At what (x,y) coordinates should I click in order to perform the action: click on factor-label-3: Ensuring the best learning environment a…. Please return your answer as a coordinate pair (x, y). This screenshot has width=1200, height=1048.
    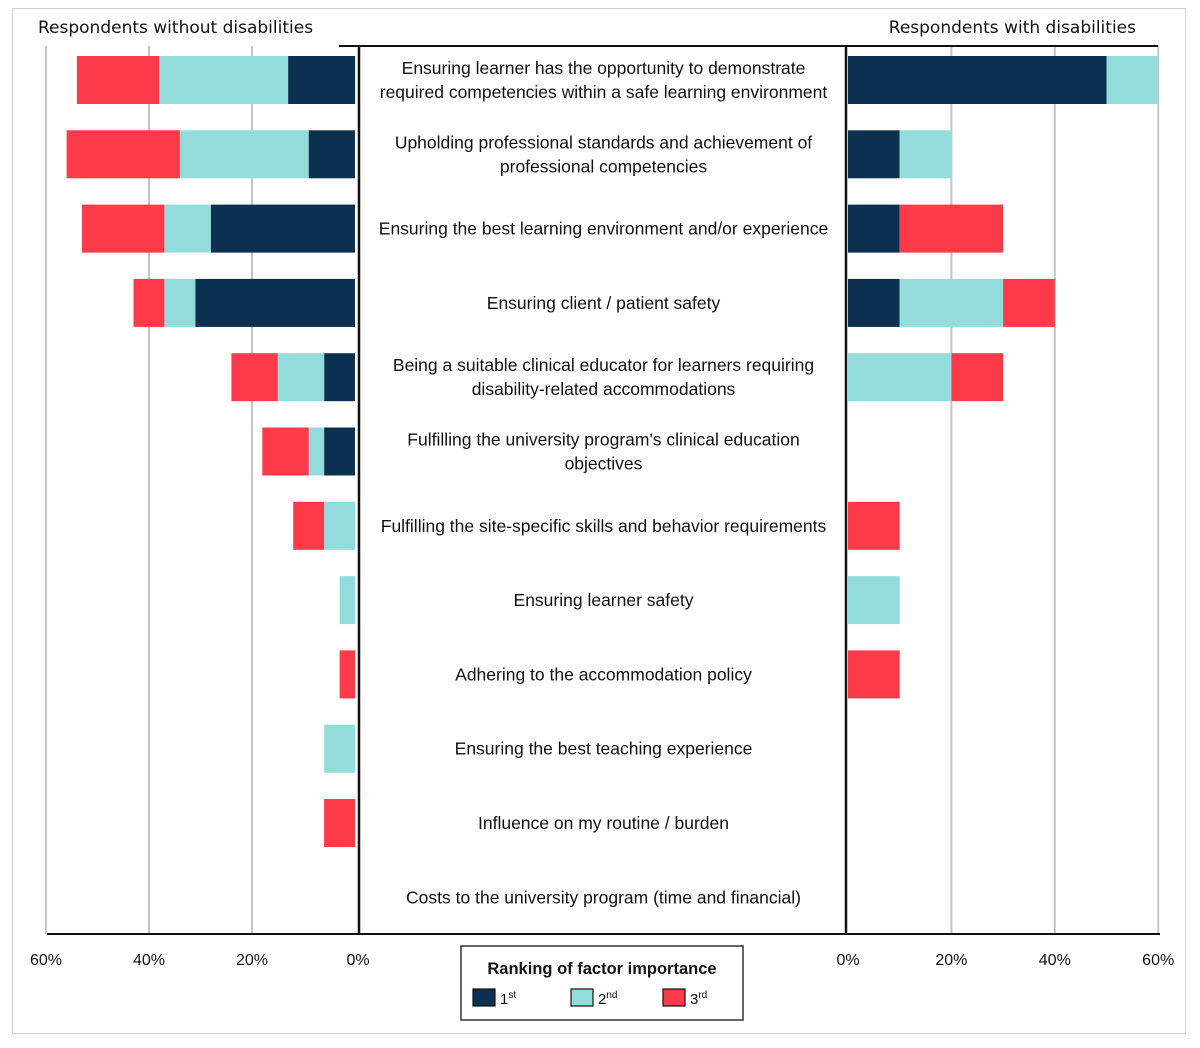
    Looking at the image, I should click on (603, 229).